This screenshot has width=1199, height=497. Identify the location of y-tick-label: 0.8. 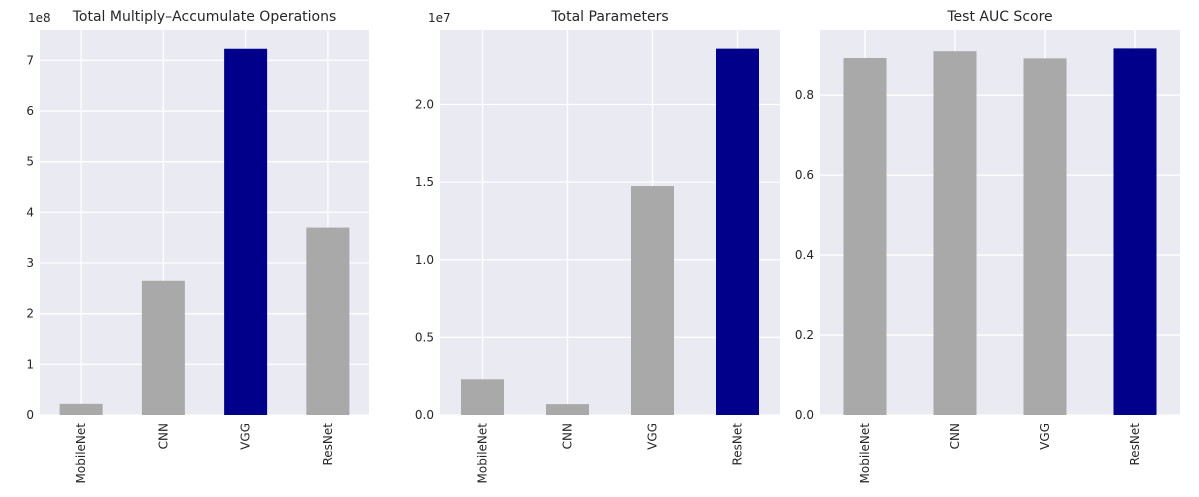
(804, 95).